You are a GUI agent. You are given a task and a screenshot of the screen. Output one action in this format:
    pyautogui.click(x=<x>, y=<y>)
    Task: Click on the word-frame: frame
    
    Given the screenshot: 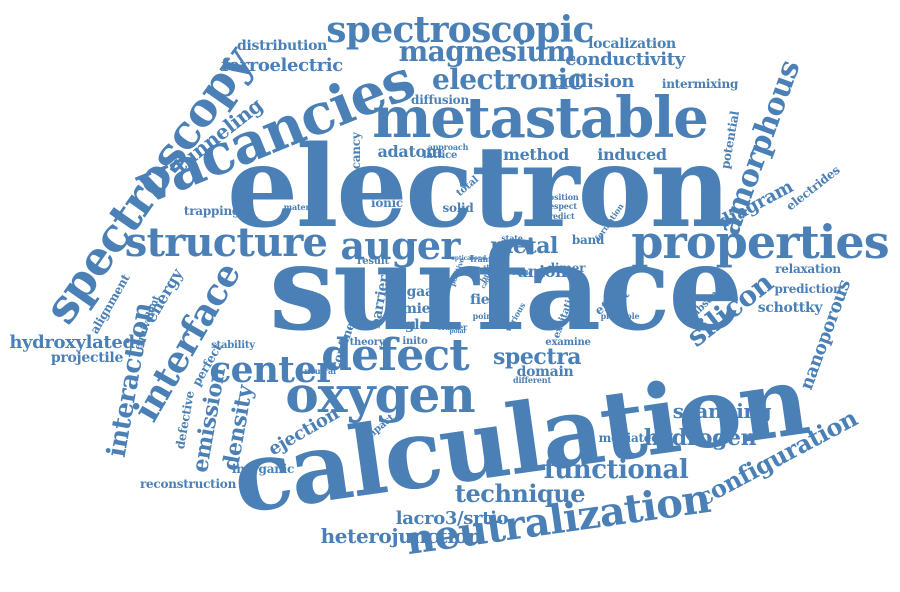 What is the action you would take?
    pyautogui.click(x=483, y=259)
    